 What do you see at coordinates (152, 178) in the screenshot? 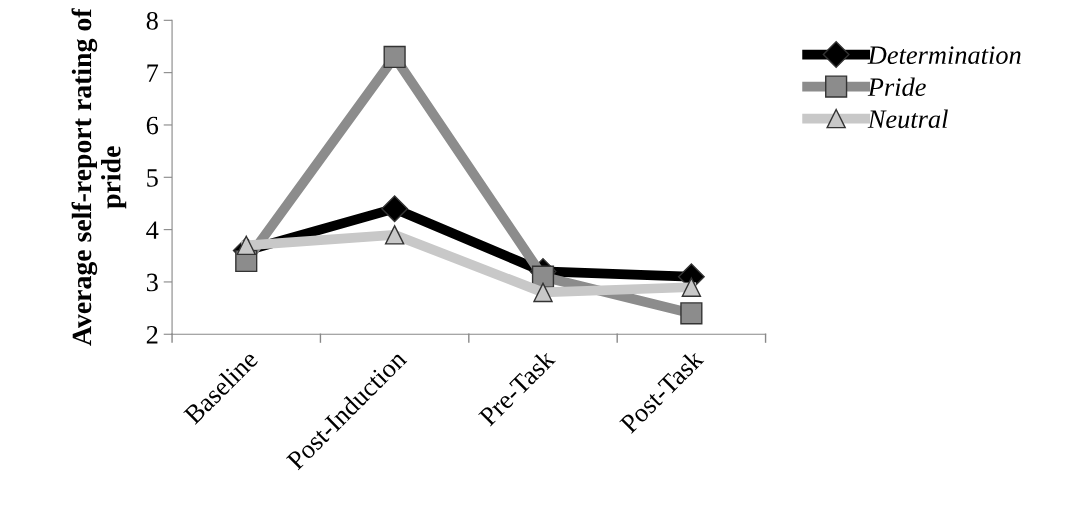
I see `y-tick-label: 5` at bounding box center [152, 178].